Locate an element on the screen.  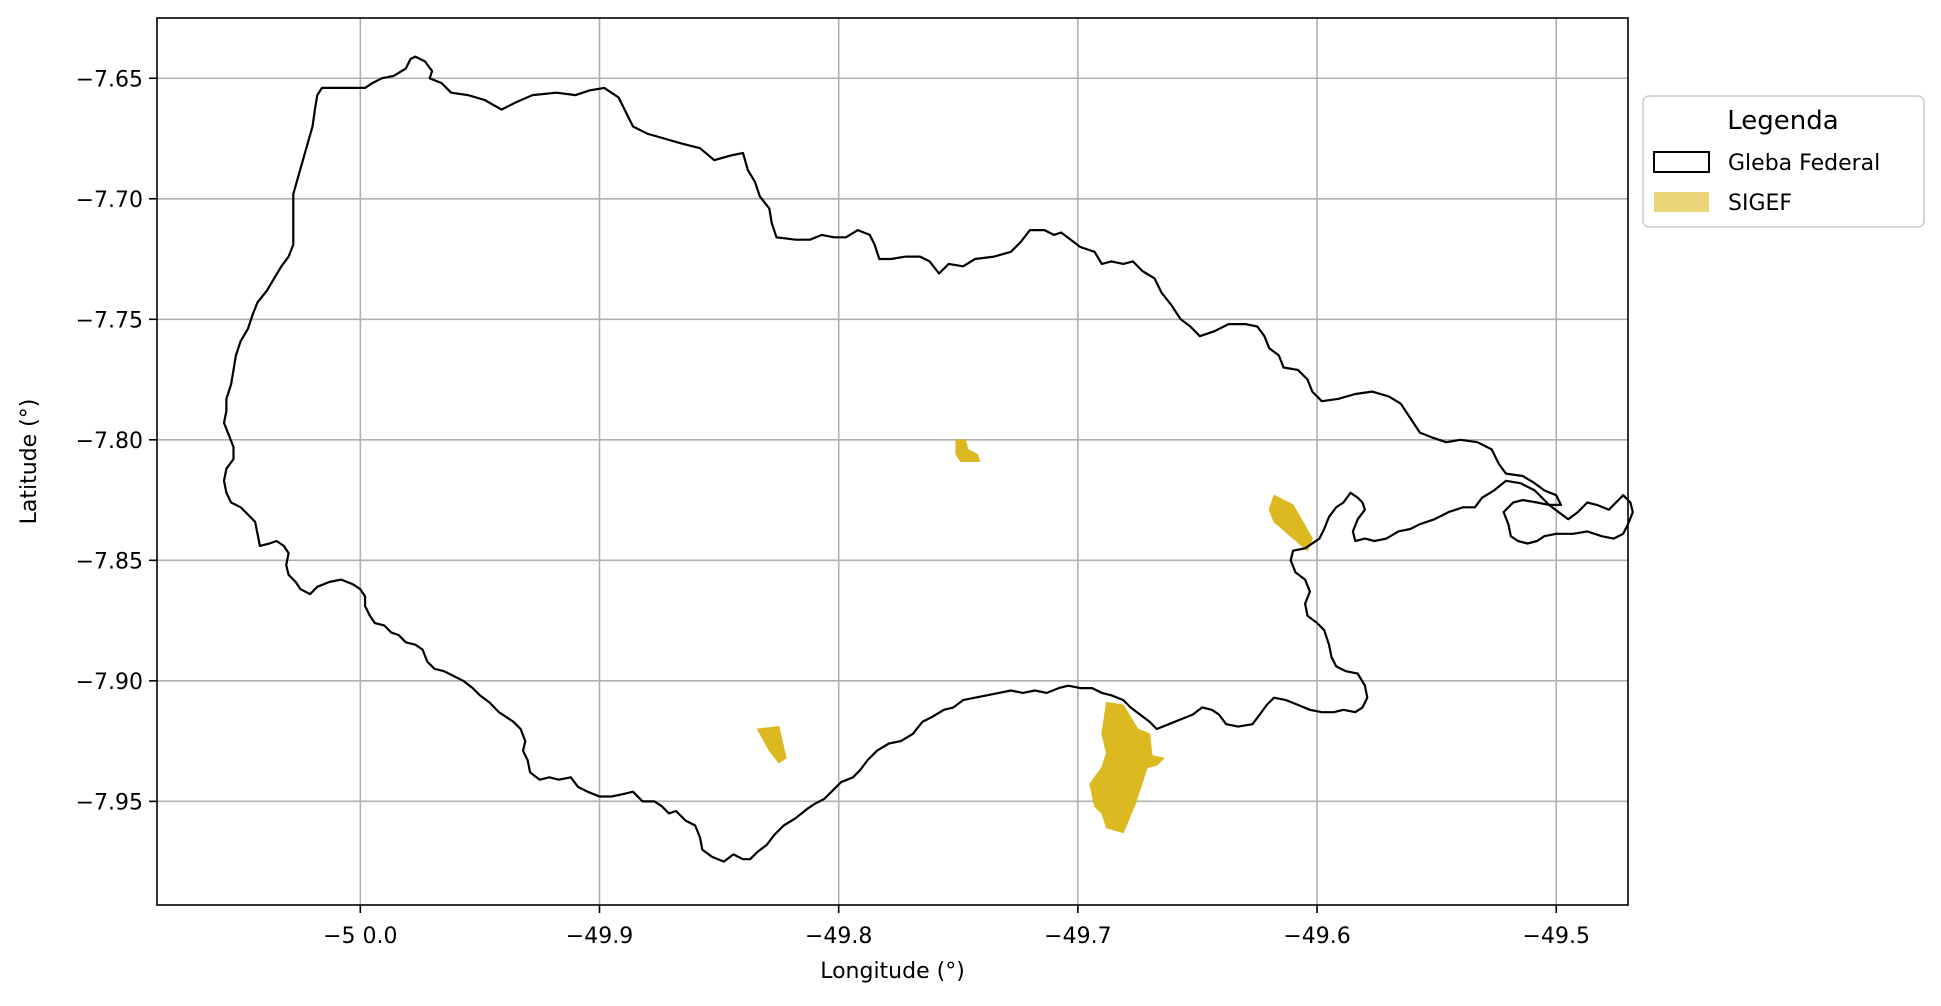
y-tick-label: −7.85 is located at coordinates (109, 561).